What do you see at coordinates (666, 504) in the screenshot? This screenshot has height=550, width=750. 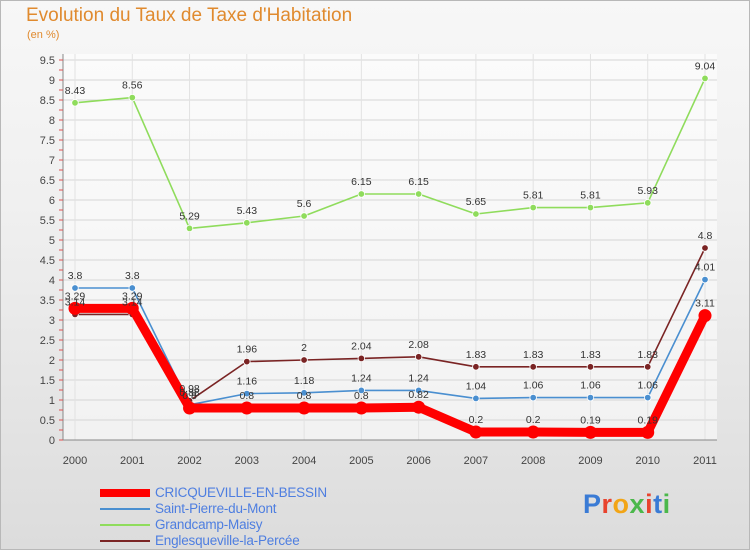 I see `logo-letter: i` at bounding box center [666, 504].